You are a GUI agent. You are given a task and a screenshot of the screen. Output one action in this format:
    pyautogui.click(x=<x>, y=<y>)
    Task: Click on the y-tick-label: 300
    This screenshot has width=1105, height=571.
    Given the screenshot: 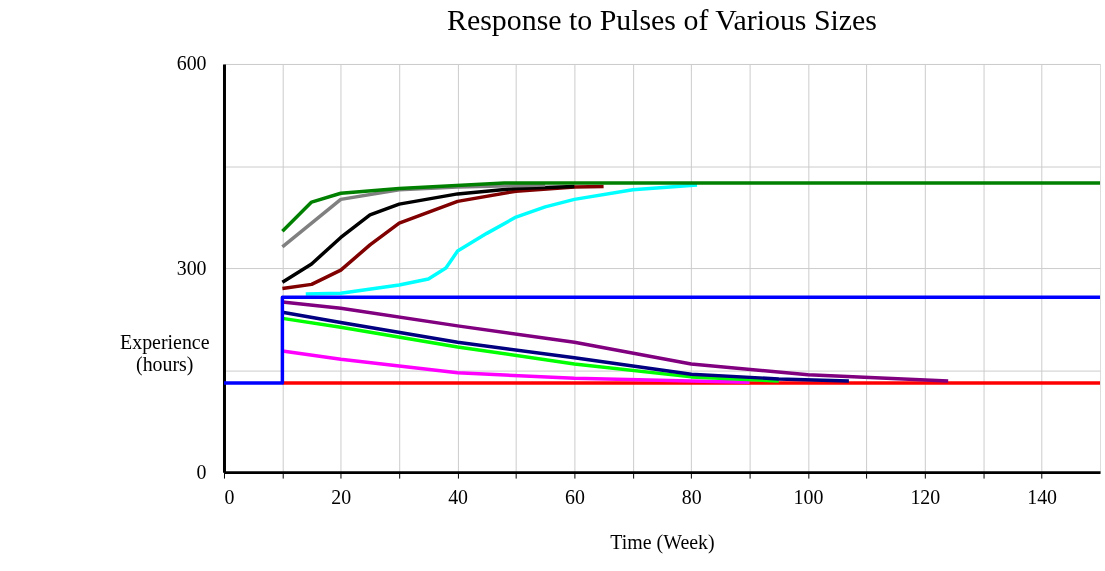 What is the action you would take?
    pyautogui.click(x=191, y=267)
    